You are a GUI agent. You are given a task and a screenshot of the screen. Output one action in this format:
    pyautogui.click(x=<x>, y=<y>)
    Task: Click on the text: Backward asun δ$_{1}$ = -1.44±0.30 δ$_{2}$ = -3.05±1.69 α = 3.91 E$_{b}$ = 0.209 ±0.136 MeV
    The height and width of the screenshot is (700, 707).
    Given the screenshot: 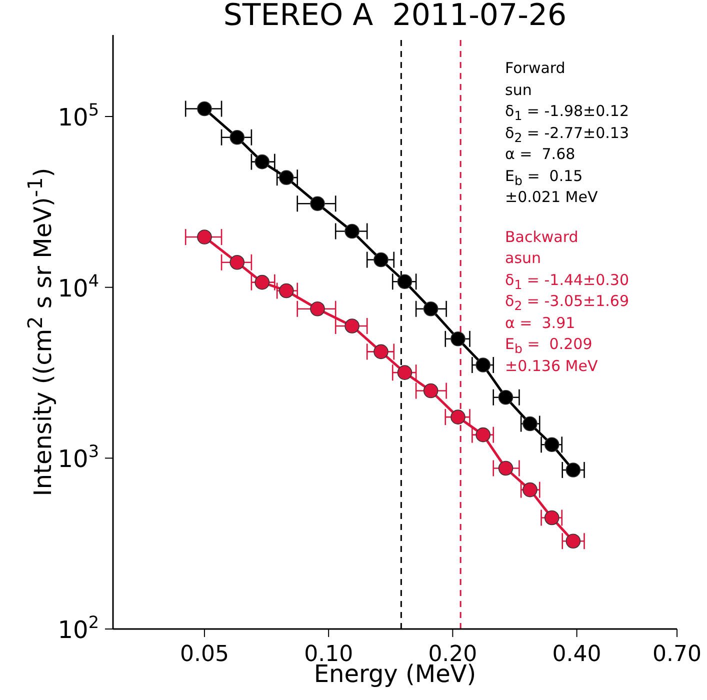 What is the action you would take?
    pyautogui.click(x=567, y=301)
    